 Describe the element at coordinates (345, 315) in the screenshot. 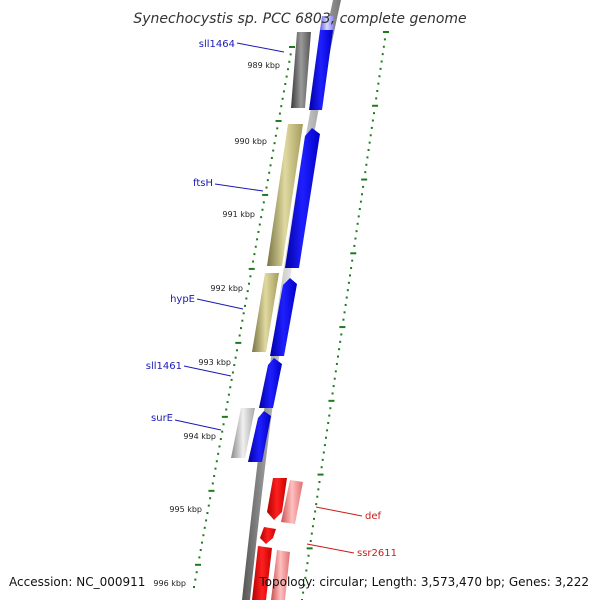

I see `outer-tick-ring` at that location.